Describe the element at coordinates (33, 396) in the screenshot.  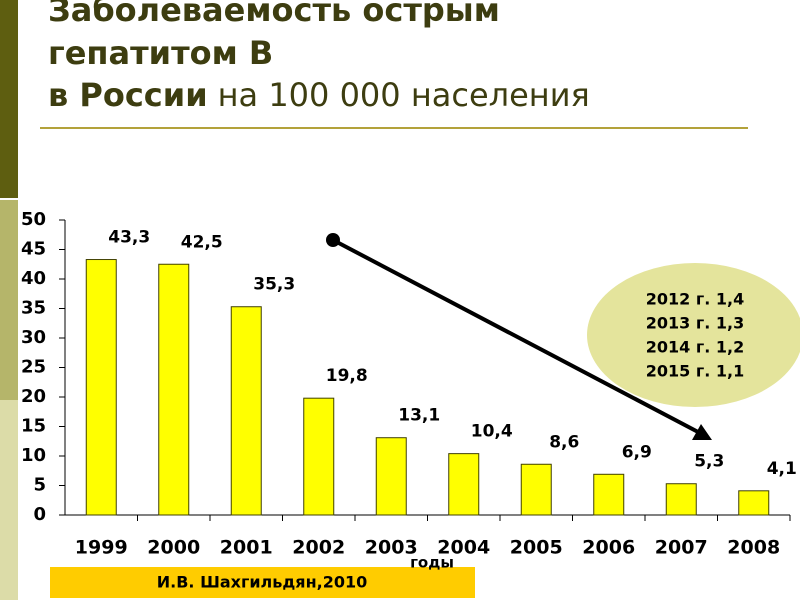
I see `y-tick-label: 20` at that location.